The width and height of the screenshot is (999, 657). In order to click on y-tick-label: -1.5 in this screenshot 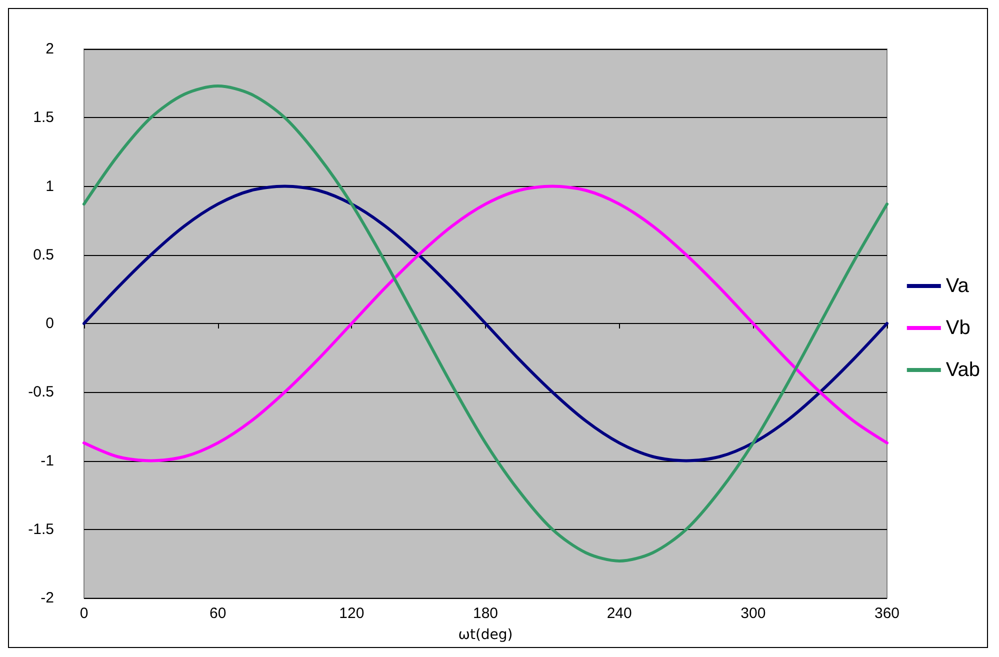, I will do `click(41, 529)`.